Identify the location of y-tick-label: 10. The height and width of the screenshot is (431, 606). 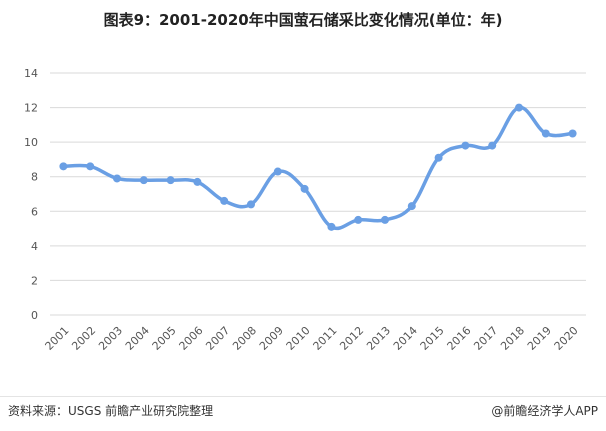
(31, 142).